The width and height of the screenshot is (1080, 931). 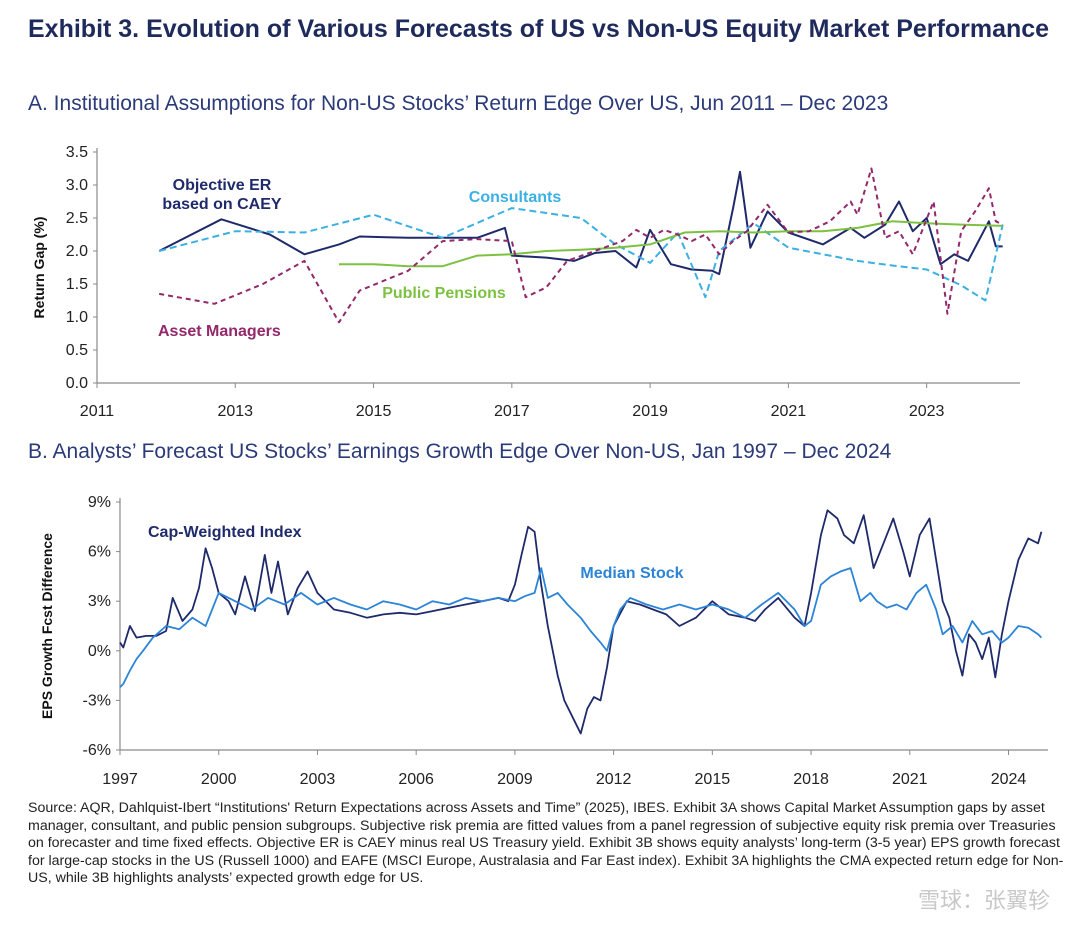 What do you see at coordinates (614, 779) in the screenshot?
I see `chart-b-x-tick-label: 2012` at bounding box center [614, 779].